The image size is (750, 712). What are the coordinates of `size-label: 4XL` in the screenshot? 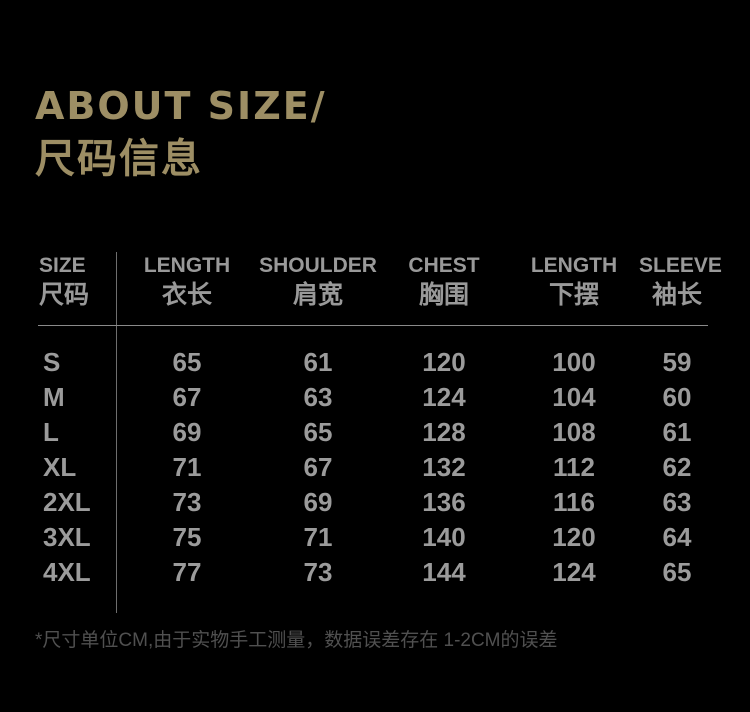 It's located at (67, 572).